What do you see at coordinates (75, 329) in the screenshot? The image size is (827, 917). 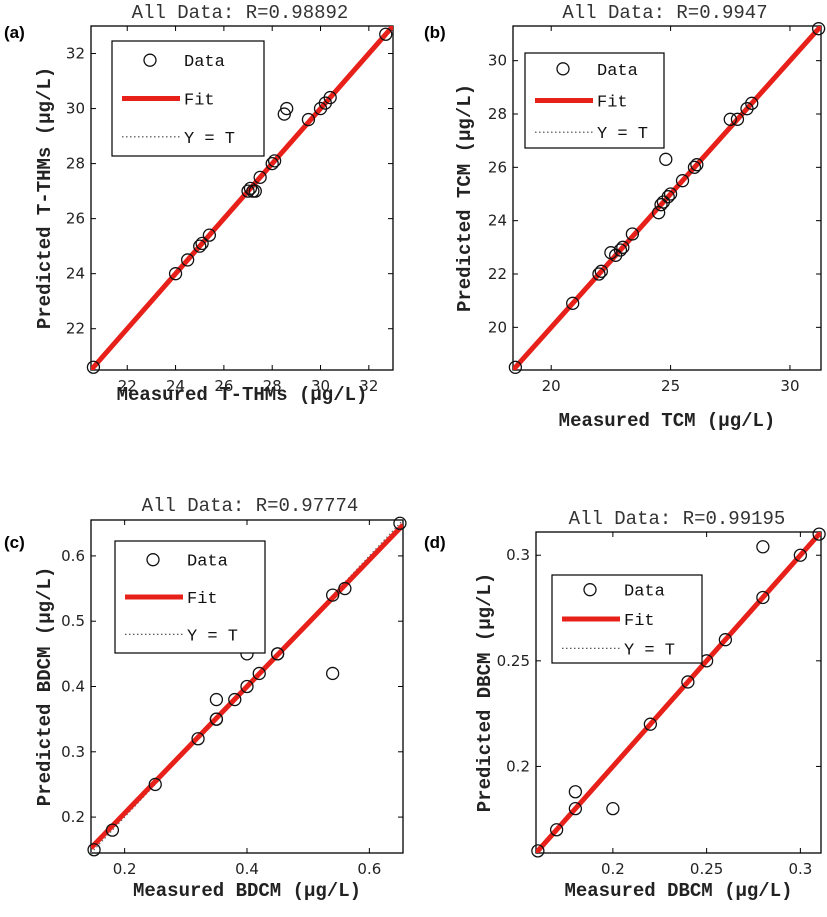 I see `y-tick-label: 22` at bounding box center [75, 329].